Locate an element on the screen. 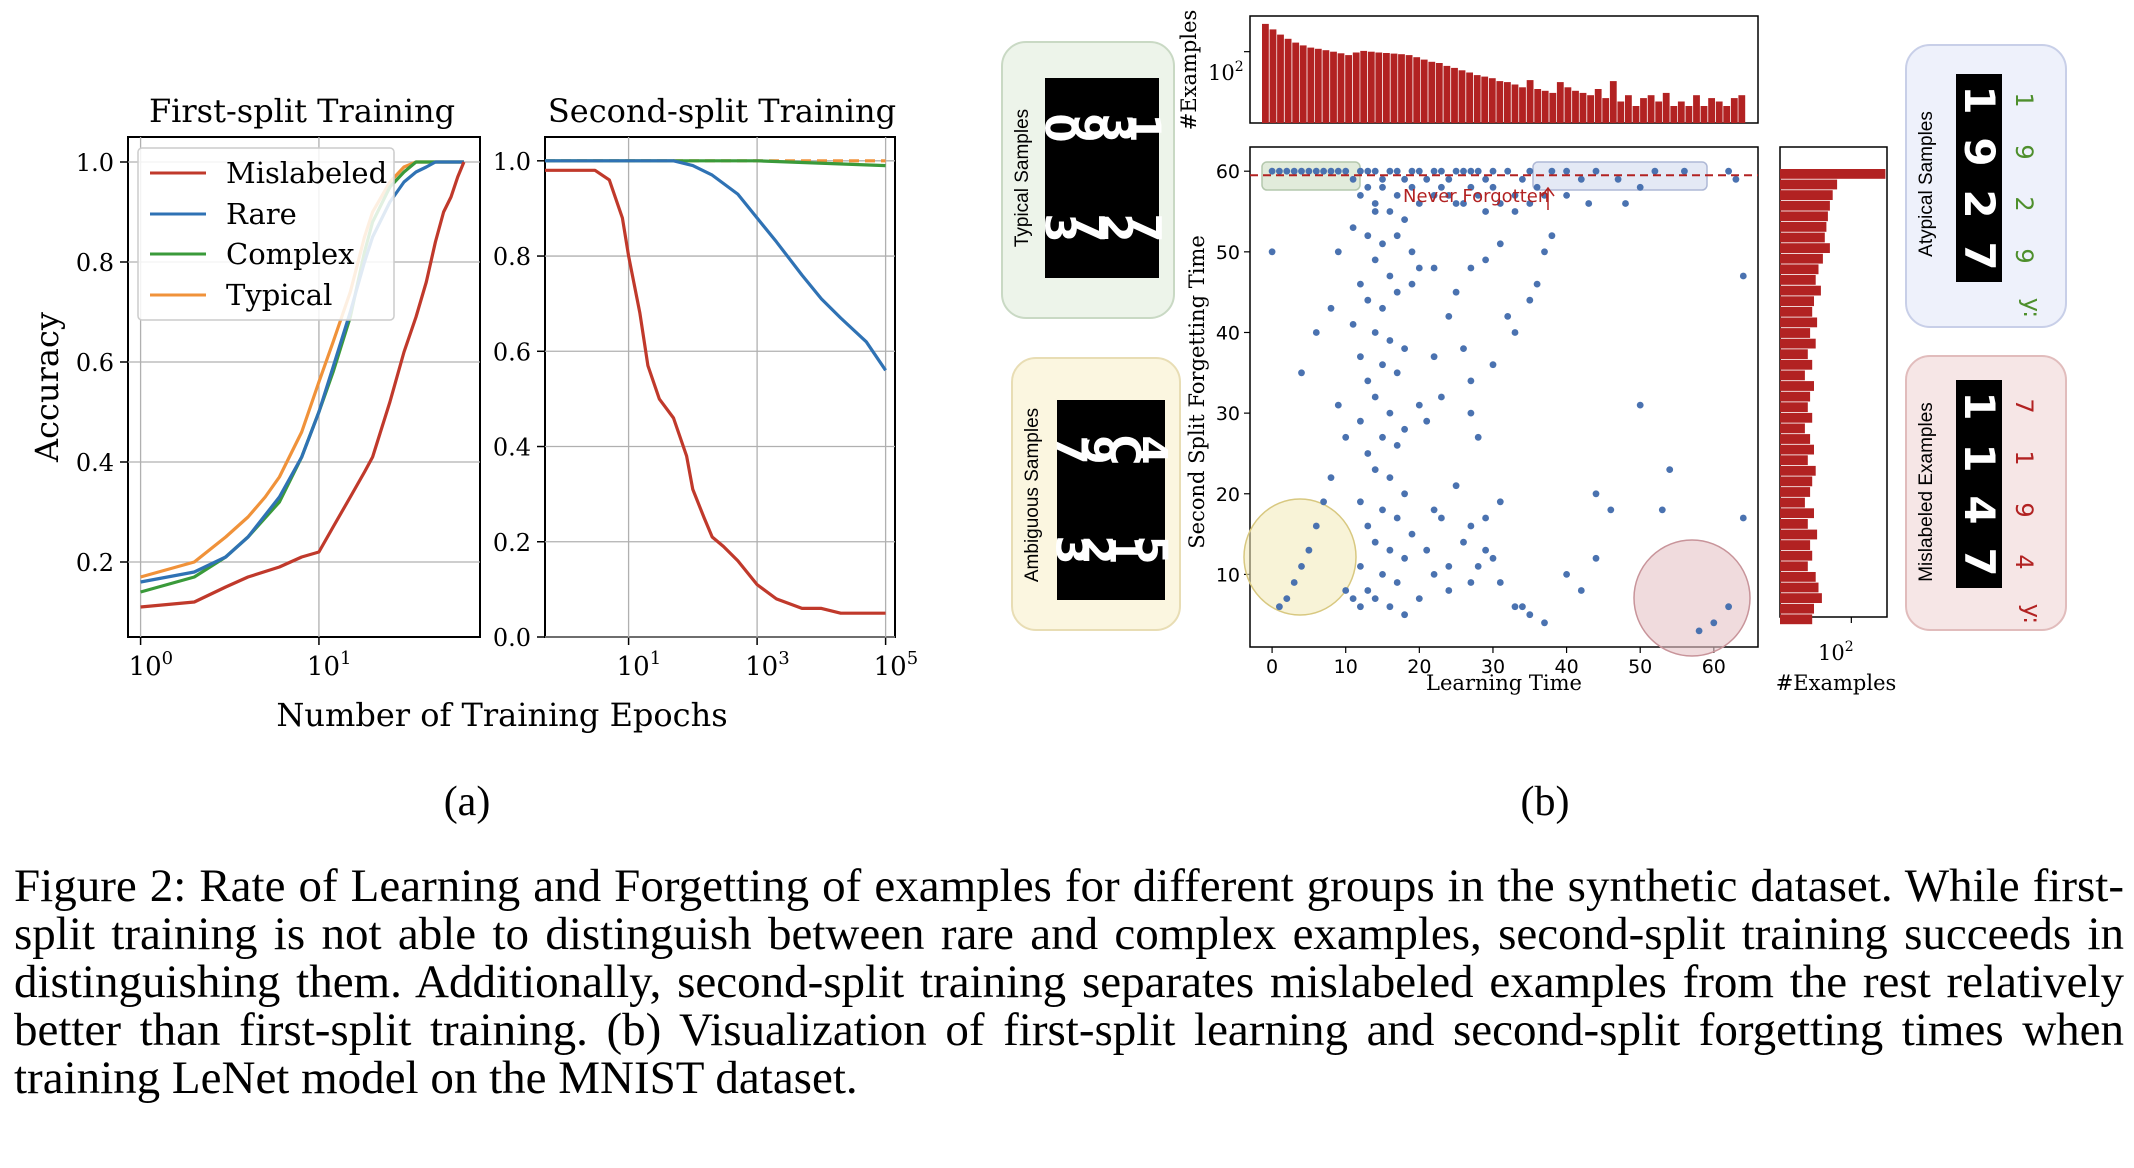  legend-label-complex: Complex is located at coordinates (290, 254).